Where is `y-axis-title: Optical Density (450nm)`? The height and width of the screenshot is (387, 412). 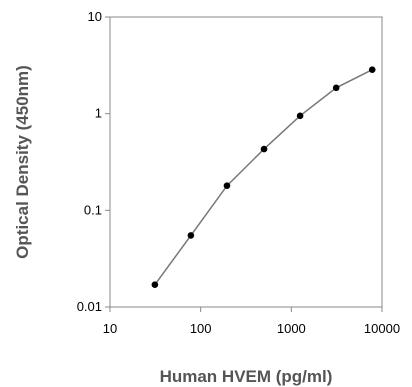
y-axis-title: Optical Density (450nm) is located at coordinates (22, 162).